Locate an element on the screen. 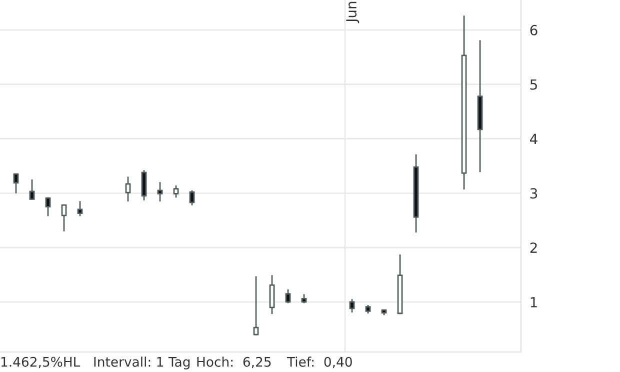 The image size is (620, 372). y-tick-label: 4 is located at coordinates (534, 139).